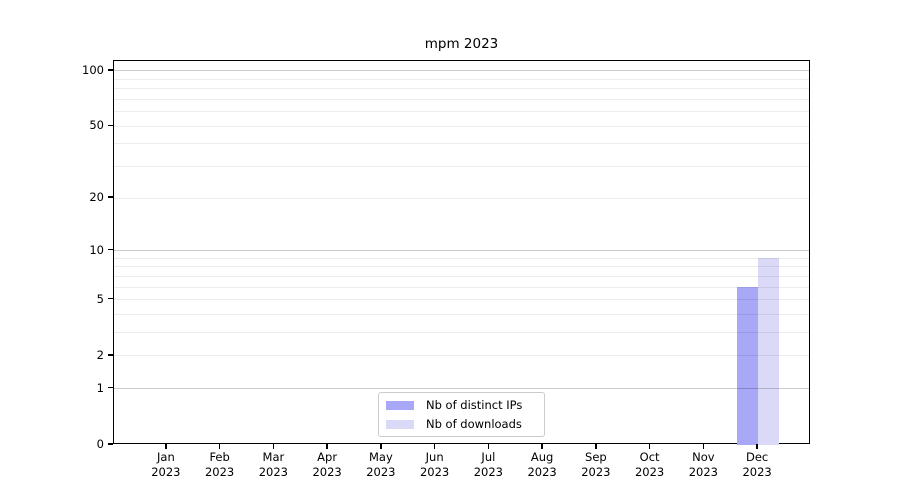 The width and height of the screenshot is (900, 500). What do you see at coordinates (757, 472) in the screenshot?
I see `x-tick-year-dec: 2023` at bounding box center [757, 472].